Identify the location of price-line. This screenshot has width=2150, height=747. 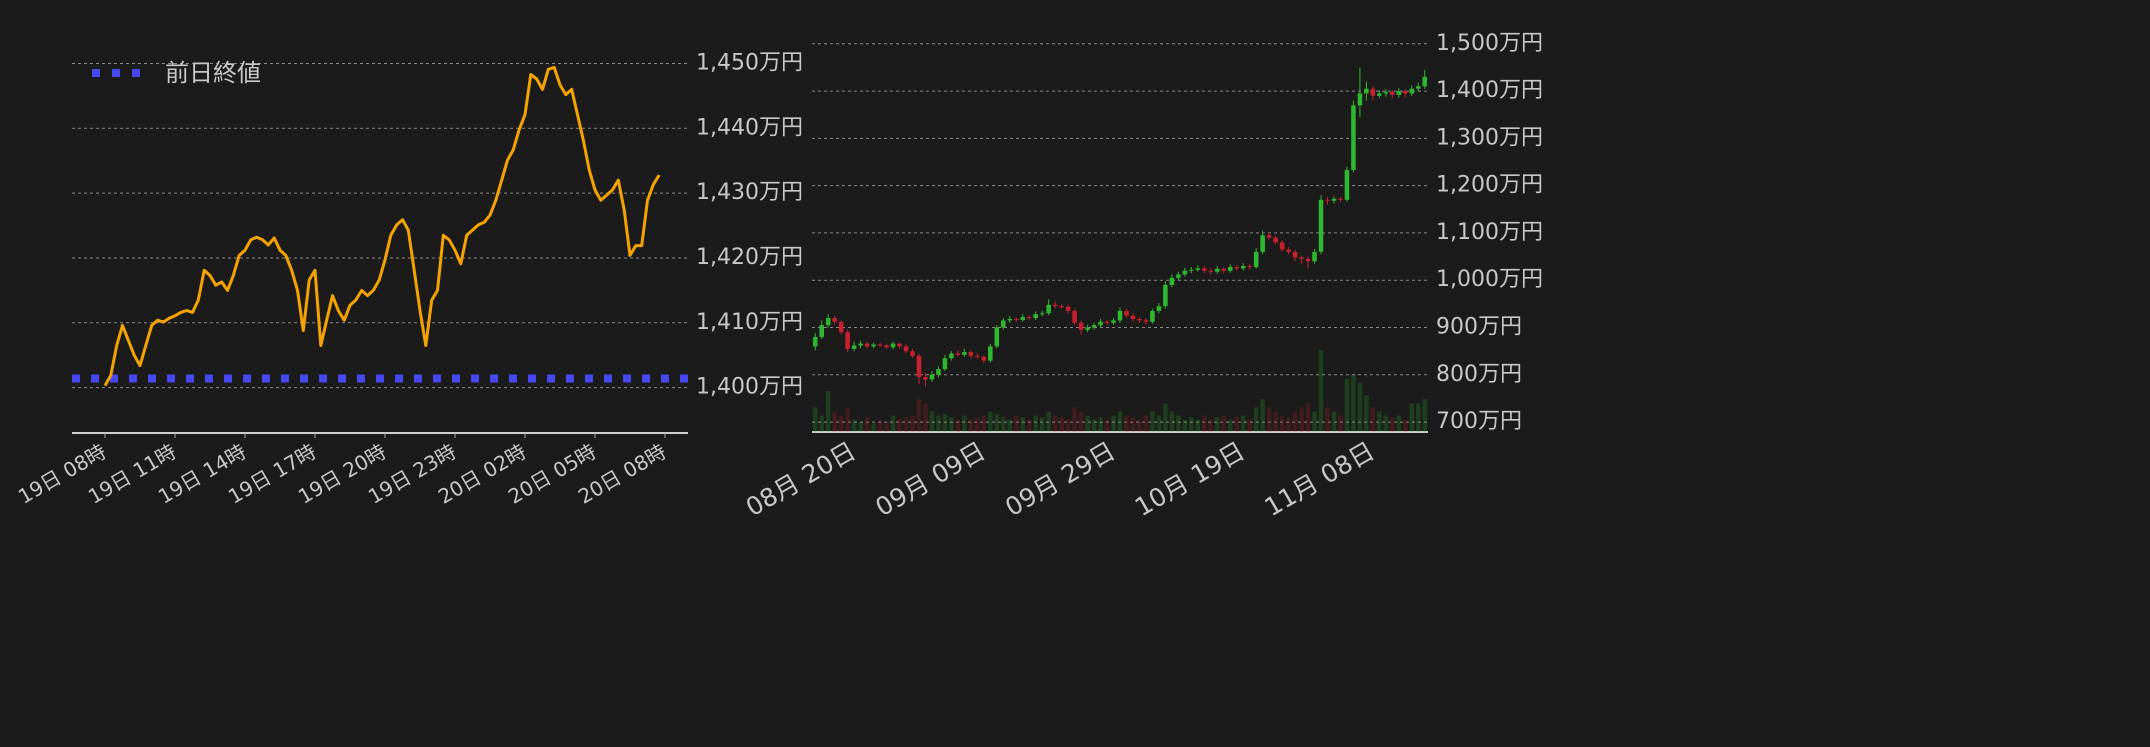
(382, 226).